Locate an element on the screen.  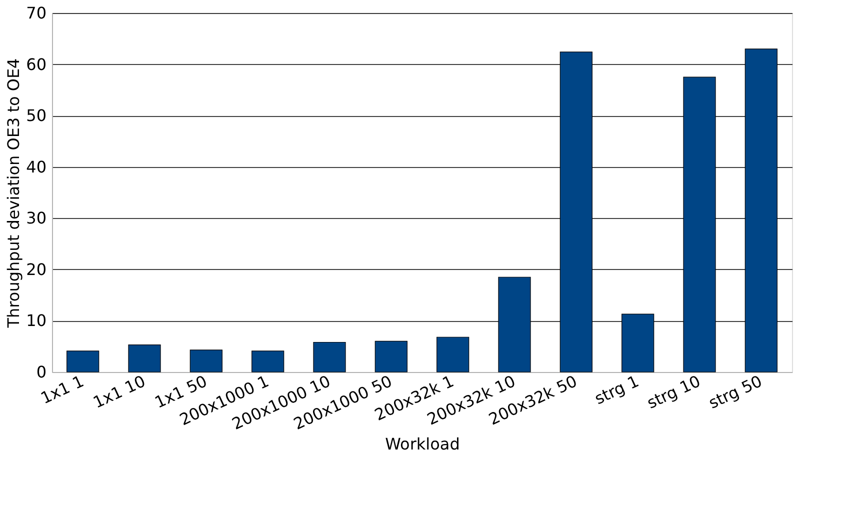
x-tick-label: strg 10 is located at coordinates (674, 392).